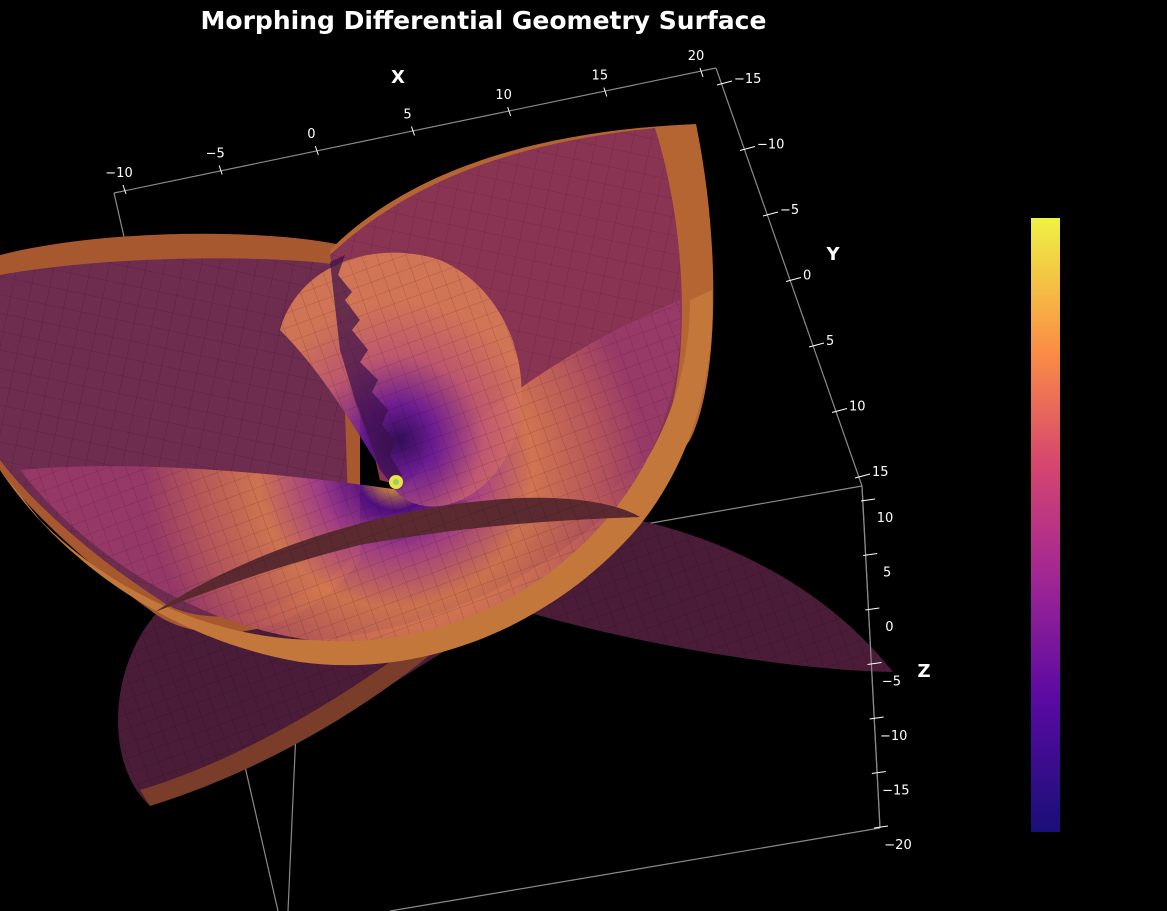 The image size is (1167, 911). Describe the element at coordinates (398, 77) in the screenshot. I see `x-axis-label: X` at that location.